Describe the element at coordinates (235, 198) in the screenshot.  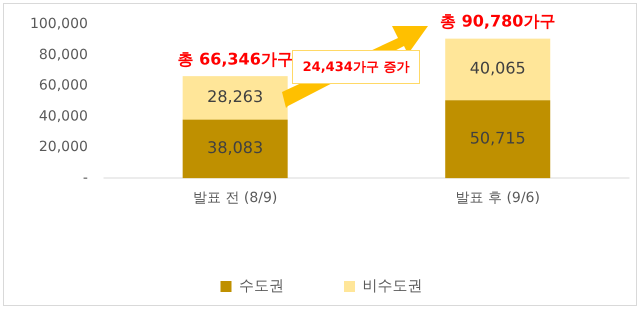
I see `x-tick-label: 발표 전 (8/9)` at that location.